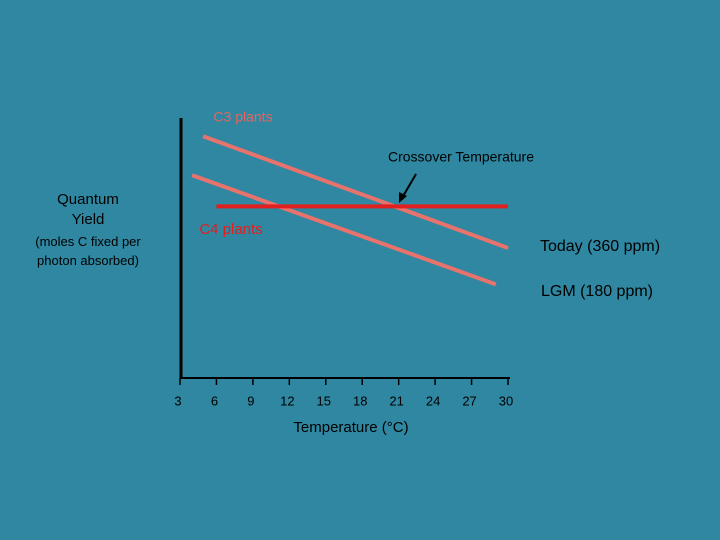 The height and width of the screenshot is (540, 720). What do you see at coordinates (230, 229) in the screenshot?
I see `series-label: C4 plants` at bounding box center [230, 229].